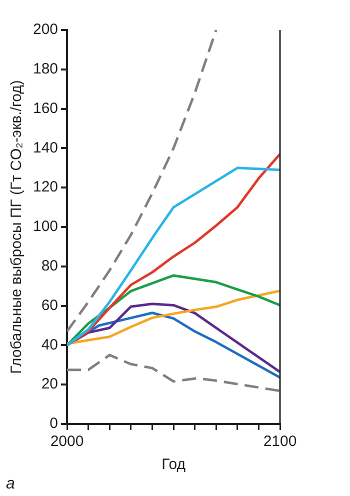  Describe the element at coordinates (17, 227) in the screenshot. I see `y-axis-title: Глобальные выбросы ПГ (Гт CO₂-экв./год)` at that location.